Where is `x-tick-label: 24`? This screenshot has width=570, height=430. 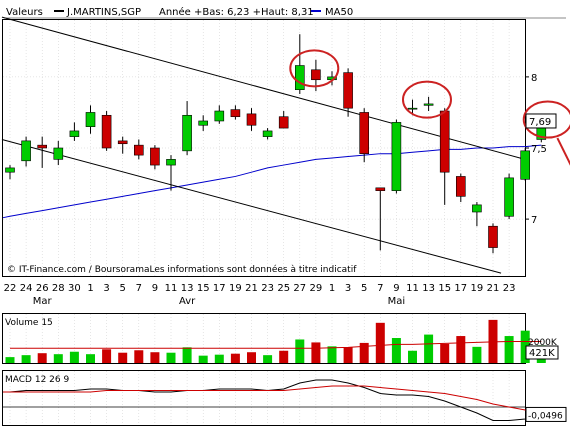 x-tick-label: 24 is located at coordinates (26, 288).